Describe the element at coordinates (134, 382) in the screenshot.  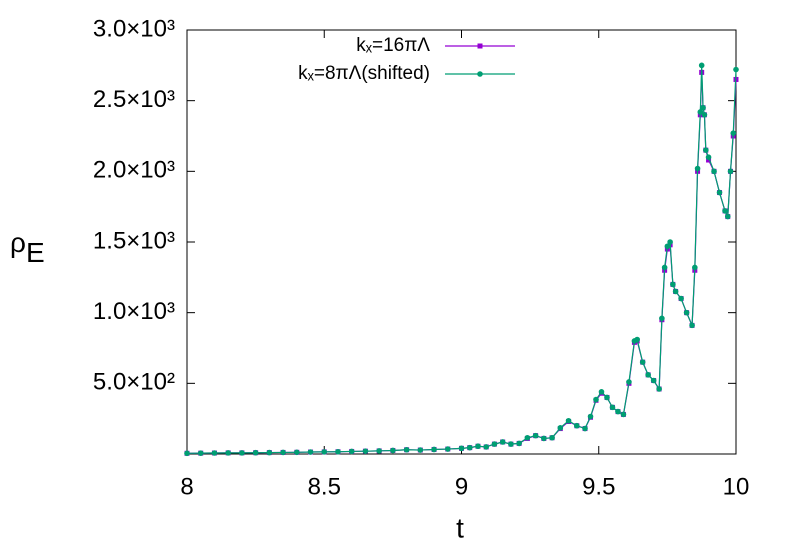
I see `y-tick-label: 5.0×10²` at that location.